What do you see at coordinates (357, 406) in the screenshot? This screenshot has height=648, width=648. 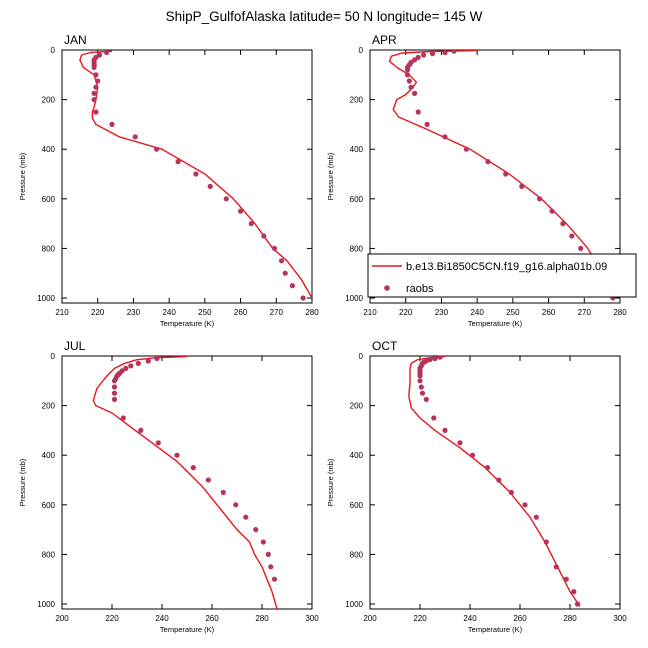 I see `y-tick-label-oct: 200` at bounding box center [357, 406].